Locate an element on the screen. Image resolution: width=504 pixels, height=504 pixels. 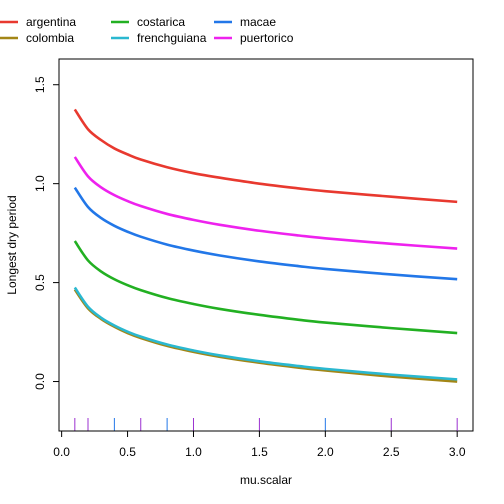
series-line-puertorico is located at coordinates (265, 203).